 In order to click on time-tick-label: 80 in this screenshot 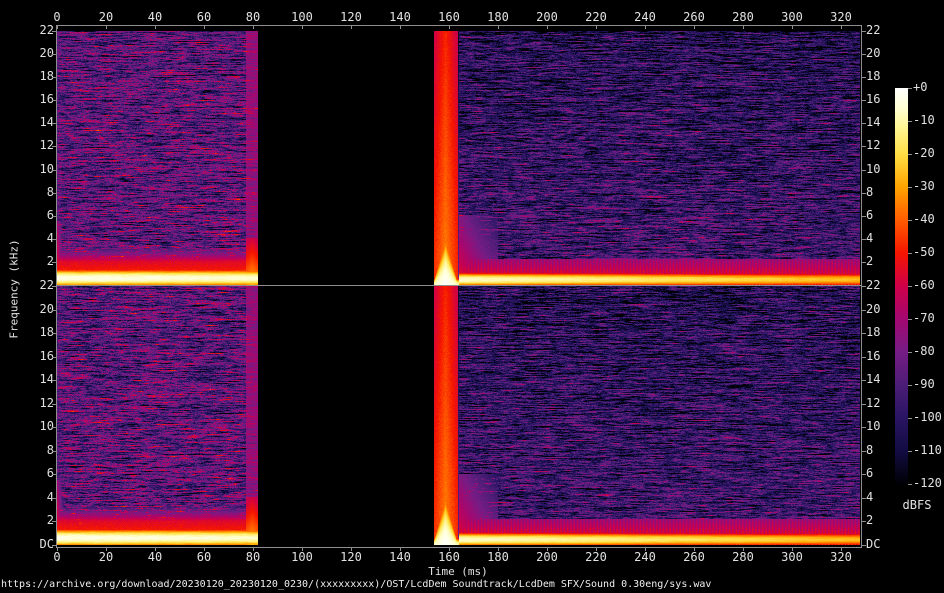, I will do `click(253, 557)`.